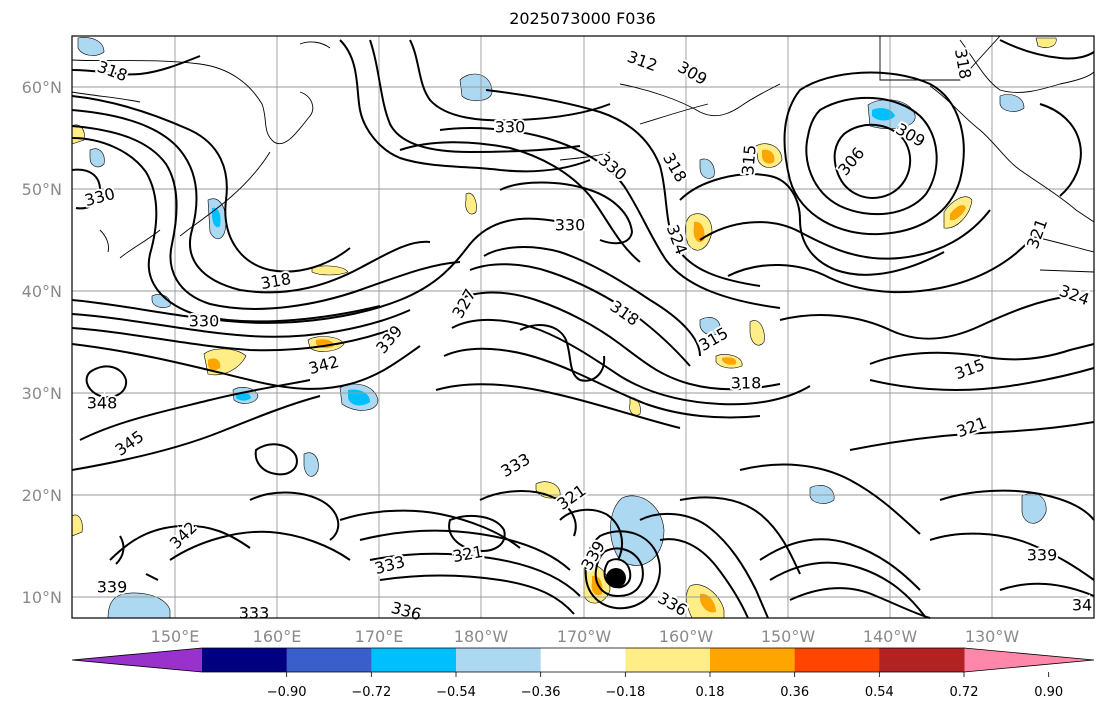  What do you see at coordinates (102, 403) in the screenshot?
I see `contour-label: 348` at bounding box center [102, 403].